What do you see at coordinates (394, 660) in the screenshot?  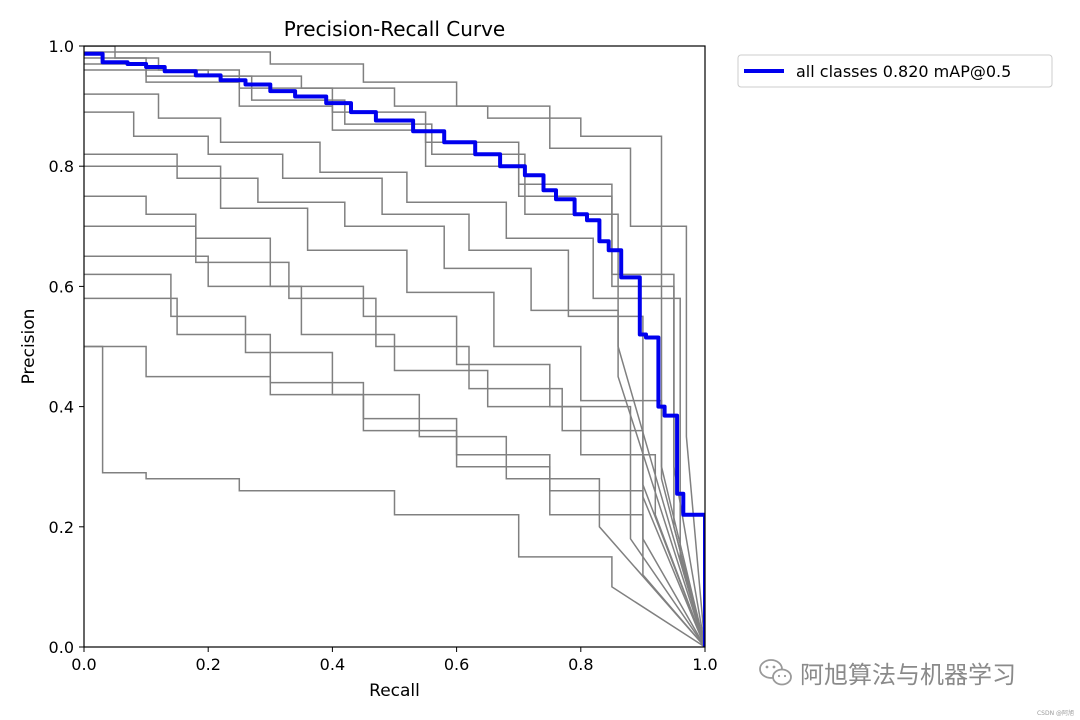 I see `x-axis-ticks: 0.0 0.2 0.4 0.6 0.8 1.0` at bounding box center [394, 660].